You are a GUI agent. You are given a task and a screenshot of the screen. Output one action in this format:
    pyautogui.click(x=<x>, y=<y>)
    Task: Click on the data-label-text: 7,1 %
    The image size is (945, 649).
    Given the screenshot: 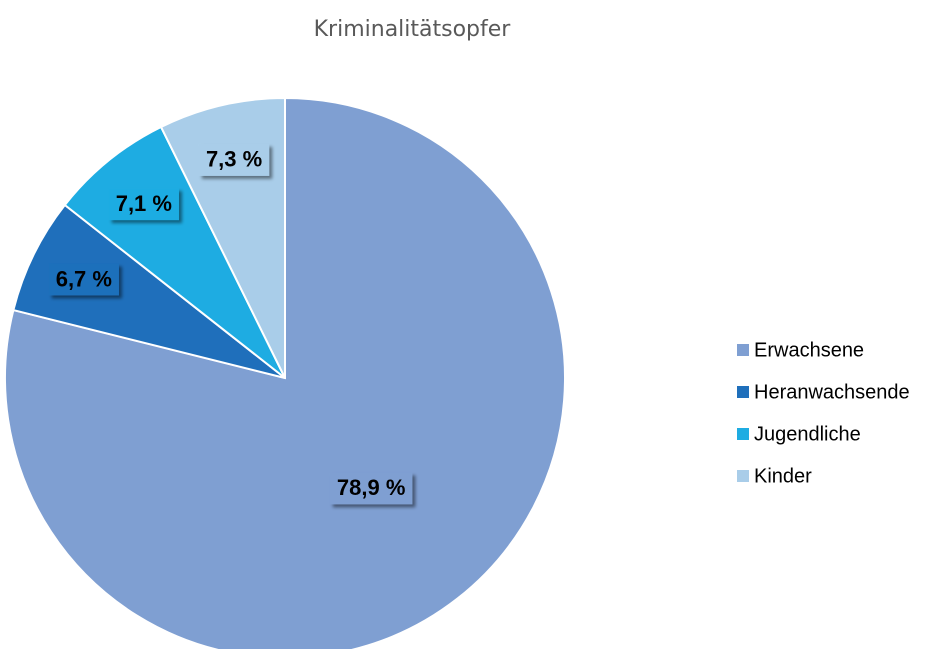 What is the action you would take?
    pyautogui.click(x=144, y=203)
    